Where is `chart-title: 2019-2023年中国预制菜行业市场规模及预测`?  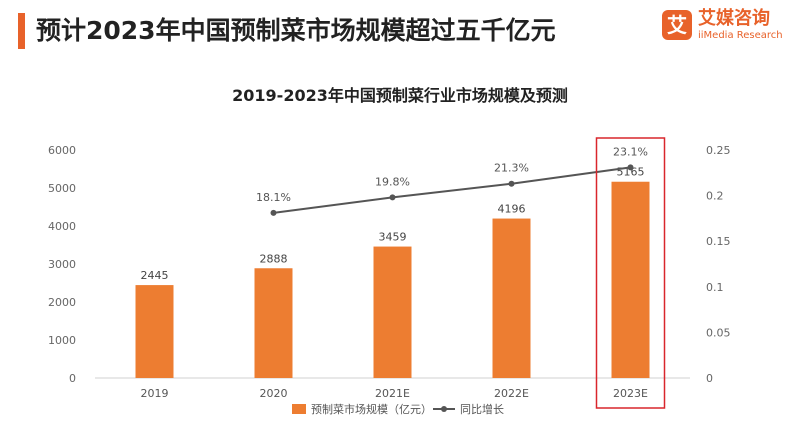 chart-title: 2019-2023年中国预制菜行业市场规模及预测 is located at coordinates (400, 95).